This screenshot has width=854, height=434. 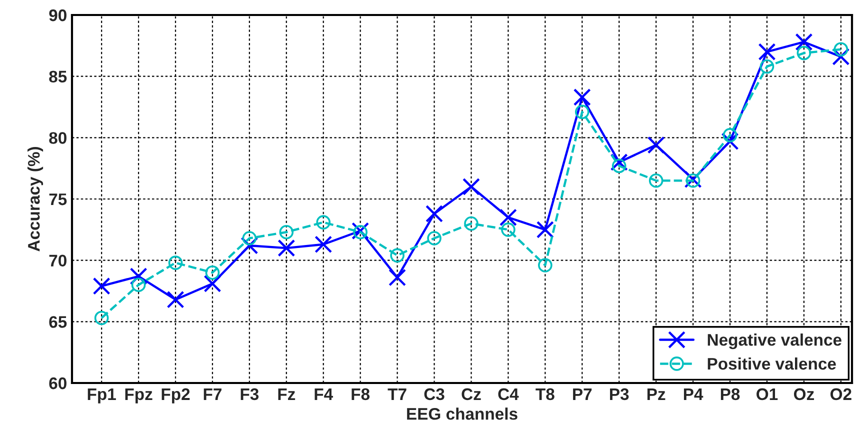 I want to click on x-tick-label: P7, so click(x=582, y=394).